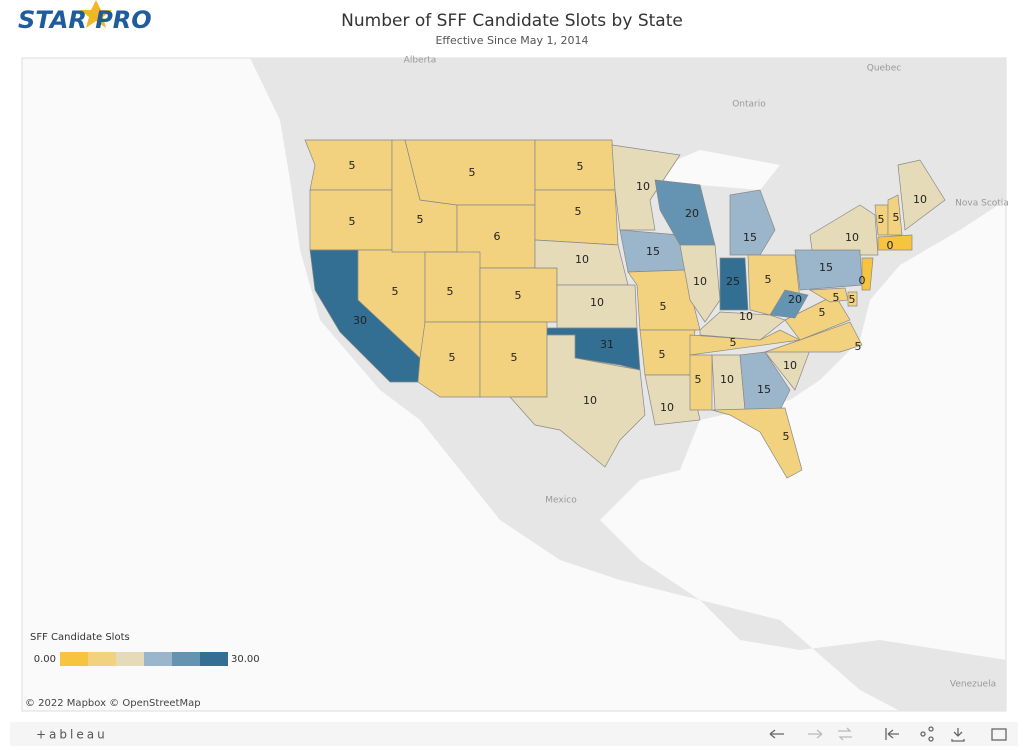 The height and width of the screenshot is (750, 1026). What do you see at coordinates (420, 61) in the screenshot?
I see `place-label: Alberta` at bounding box center [420, 61].